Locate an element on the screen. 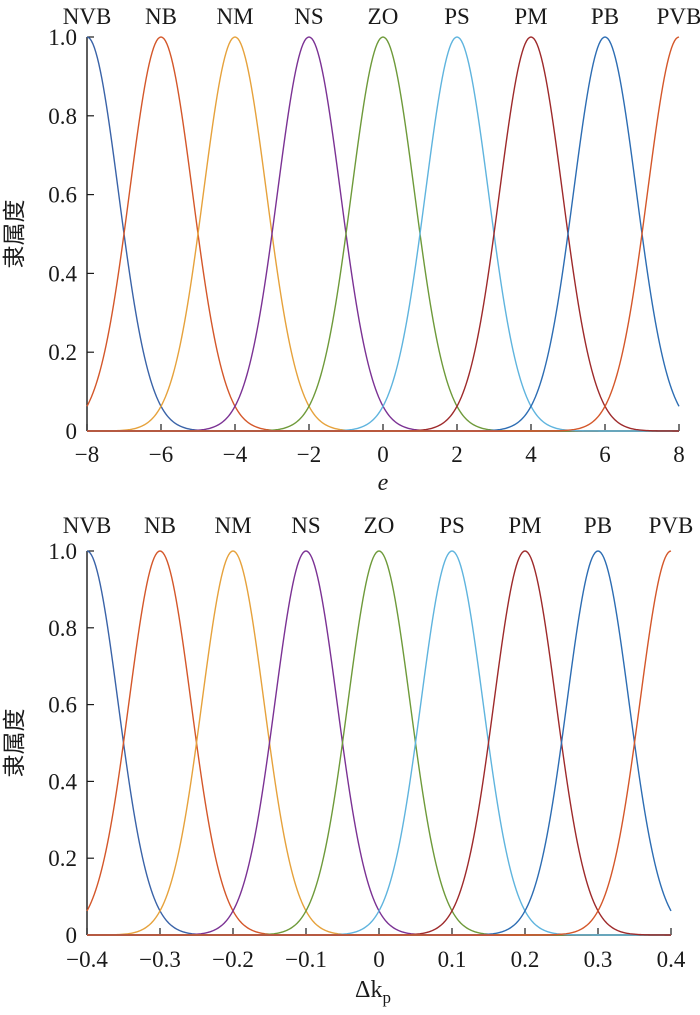 Image resolution: width=700 pixels, height=1015 pixels. x-tick-label: −8 is located at coordinates (87, 454).